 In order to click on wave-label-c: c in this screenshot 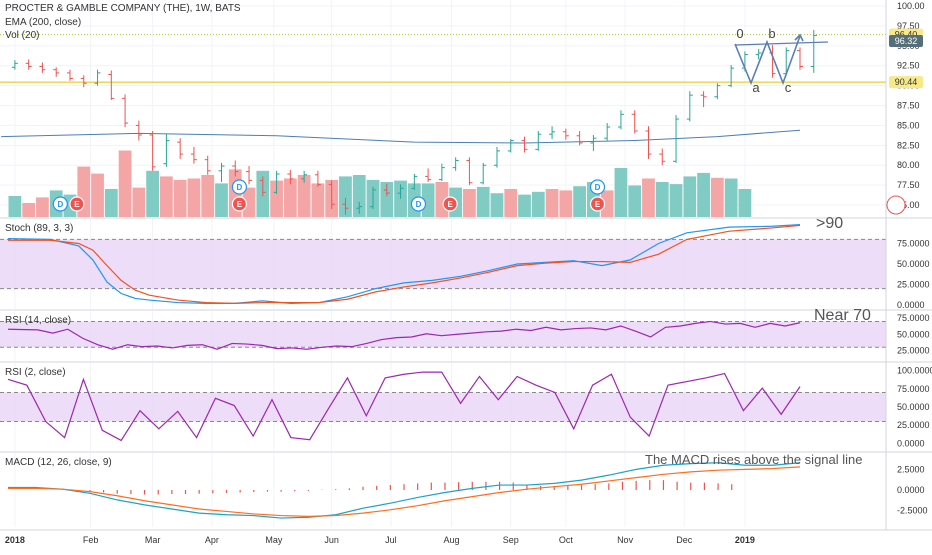, I will do `click(788, 87)`.